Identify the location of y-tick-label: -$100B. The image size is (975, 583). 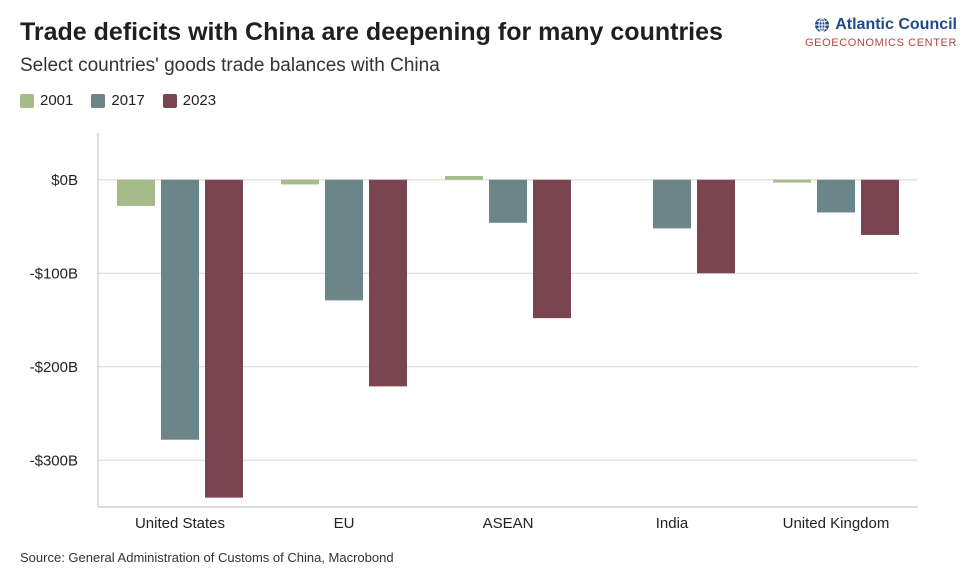
(54, 273).